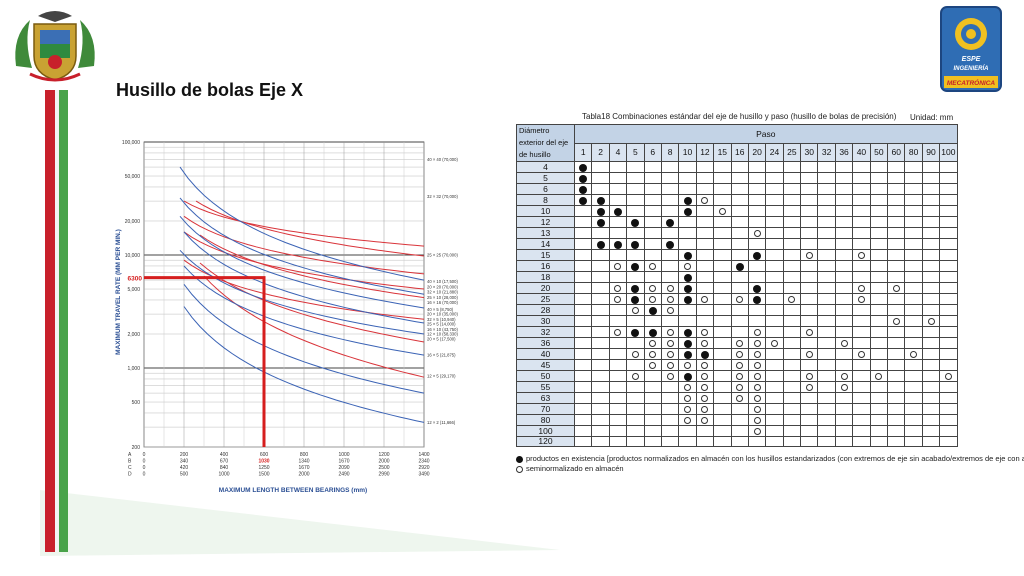 This screenshot has width=1024, height=576. What do you see at coordinates (383, 462) in the screenshot?
I see `x-tick-label: 2000` at bounding box center [383, 462].